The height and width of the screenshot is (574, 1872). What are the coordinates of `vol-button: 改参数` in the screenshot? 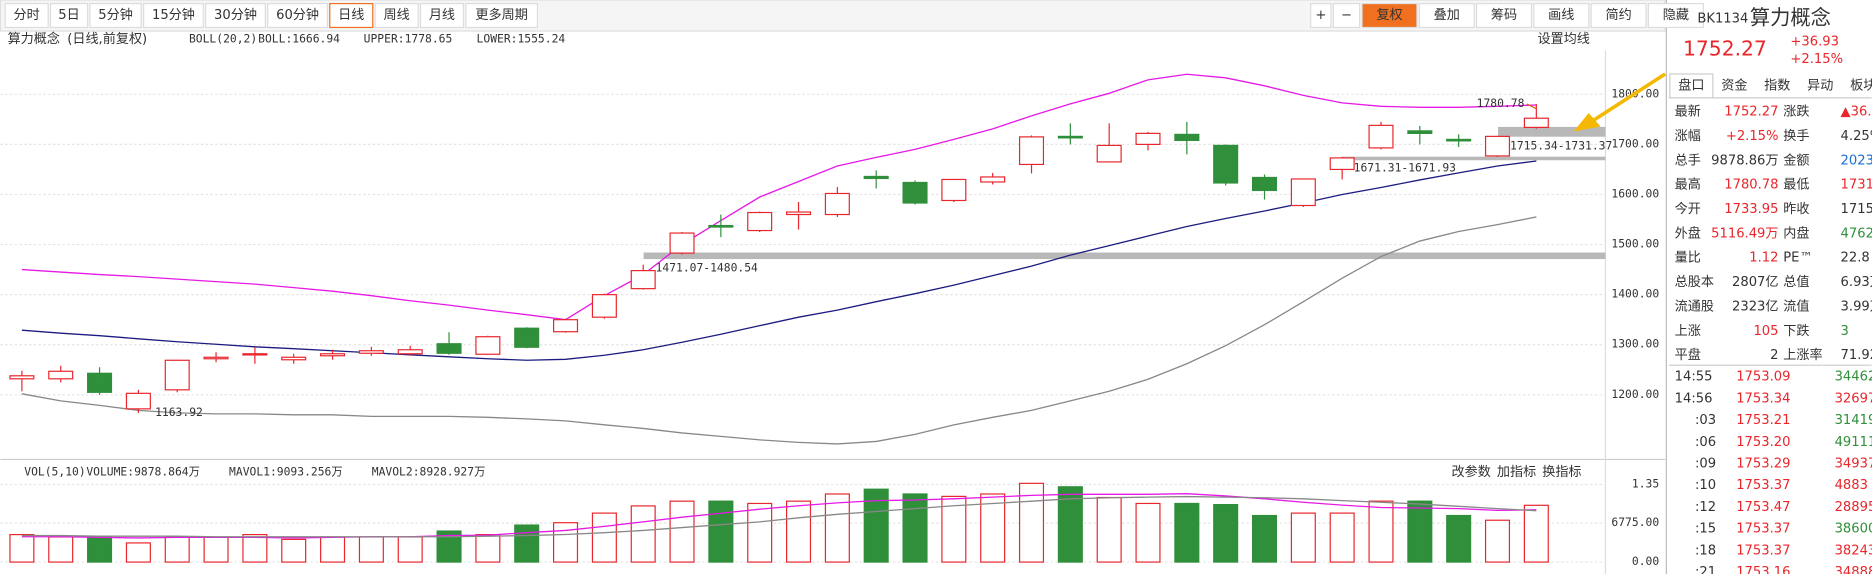 It's located at (1471, 471).